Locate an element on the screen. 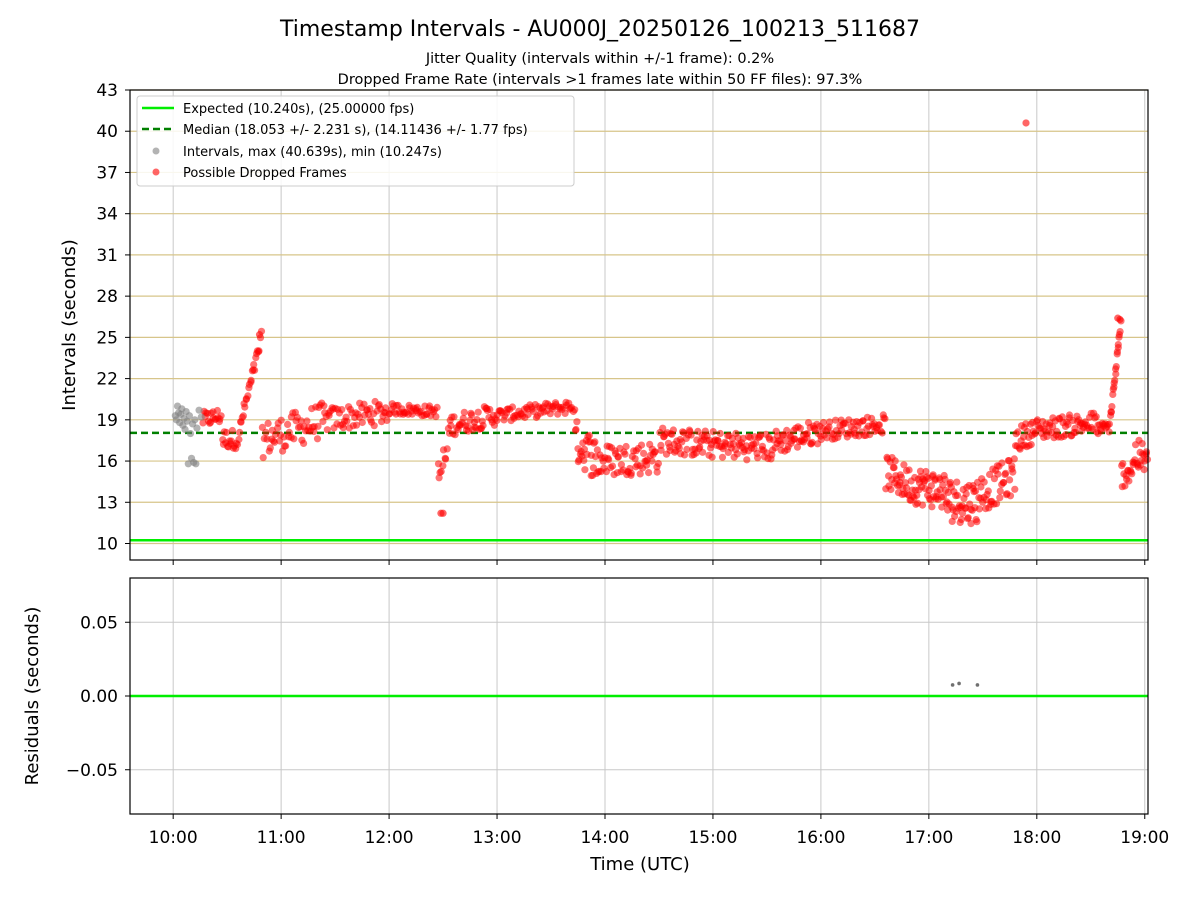 This screenshot has height=900, width=1200. x-tick-label: 12:00 is located at coordinates (389, 838).